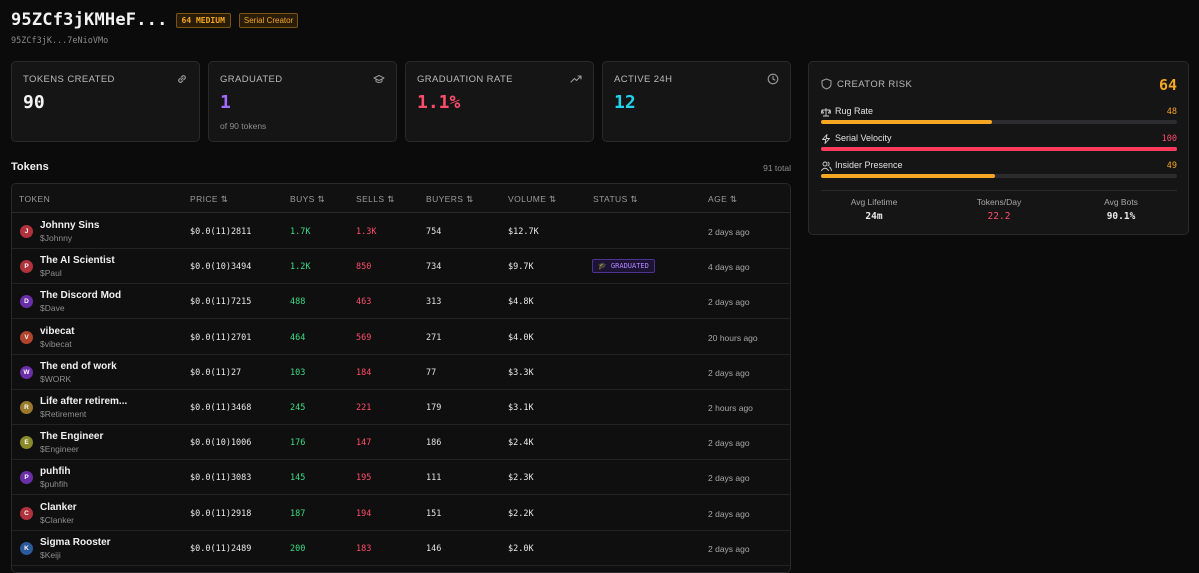 Image resolution: width=1199 pixels, height=573 pixels. I want to click on token-symbol: $Clanker, so click(57, 519).